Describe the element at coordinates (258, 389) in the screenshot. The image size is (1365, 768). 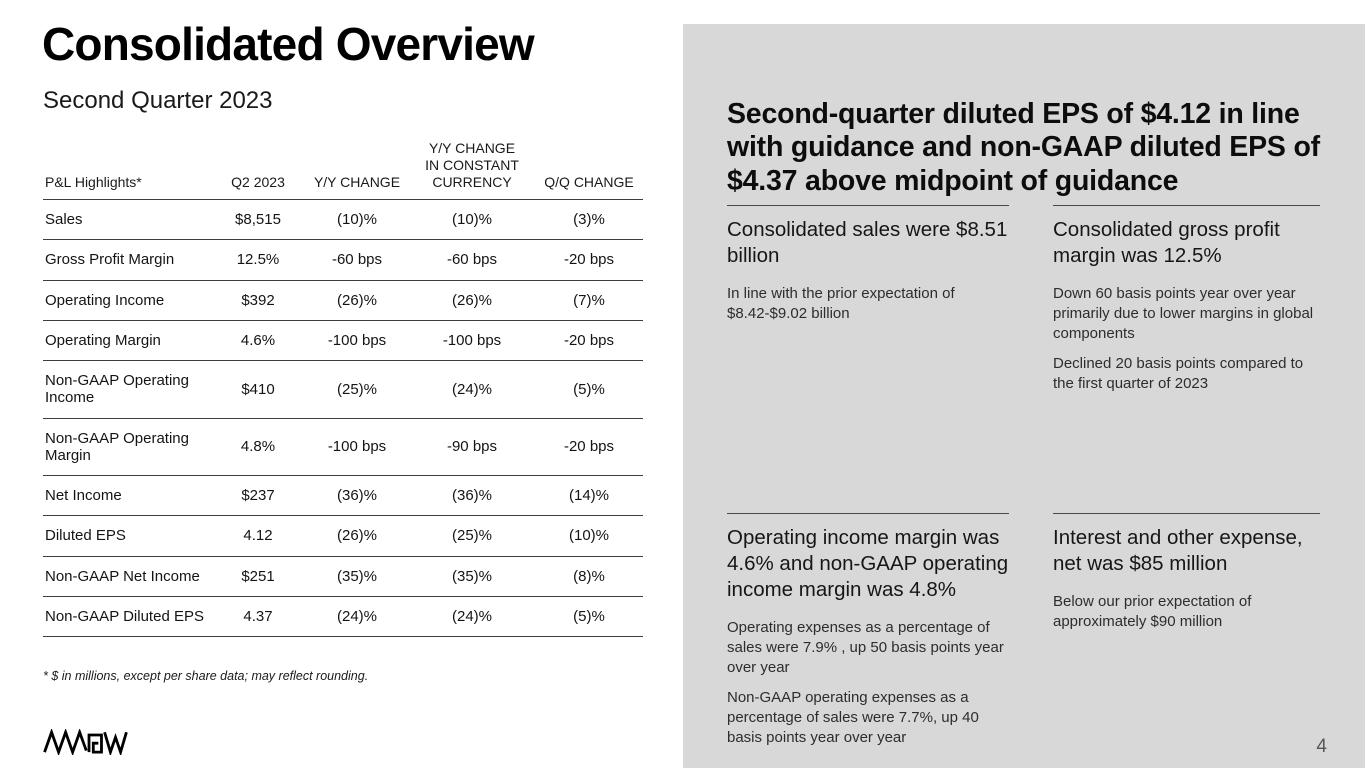
I see `row-value: $410` at that location.